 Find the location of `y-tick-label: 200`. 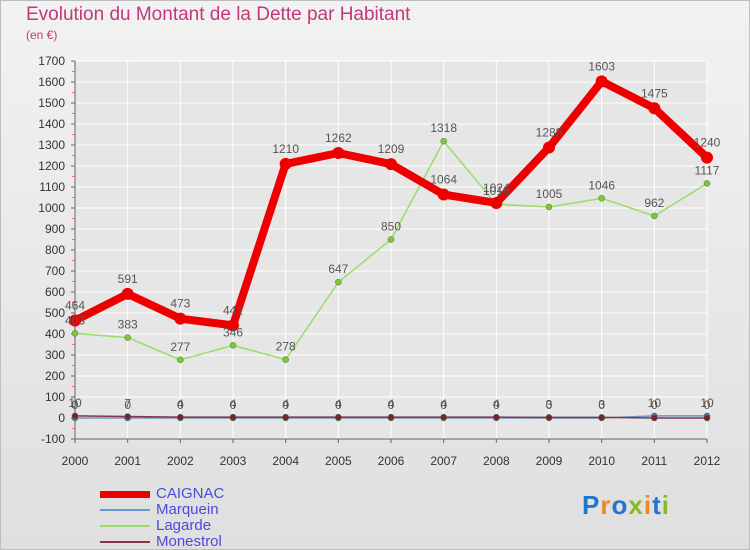

y-tick-label: 200 is located at coordinates (55, 376).